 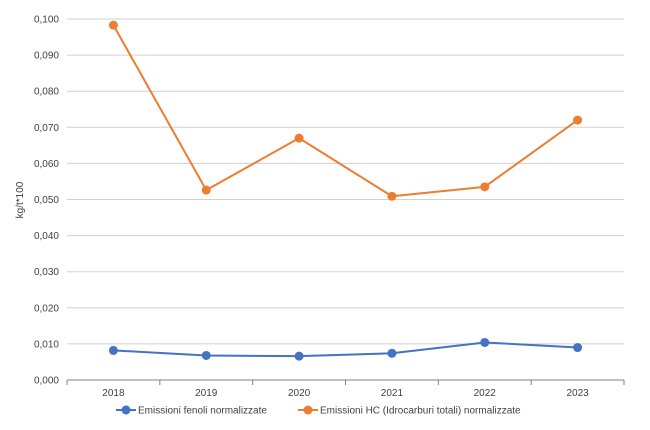 I want to click on y-tick-label: 0,100, so click(x=46, y=20).